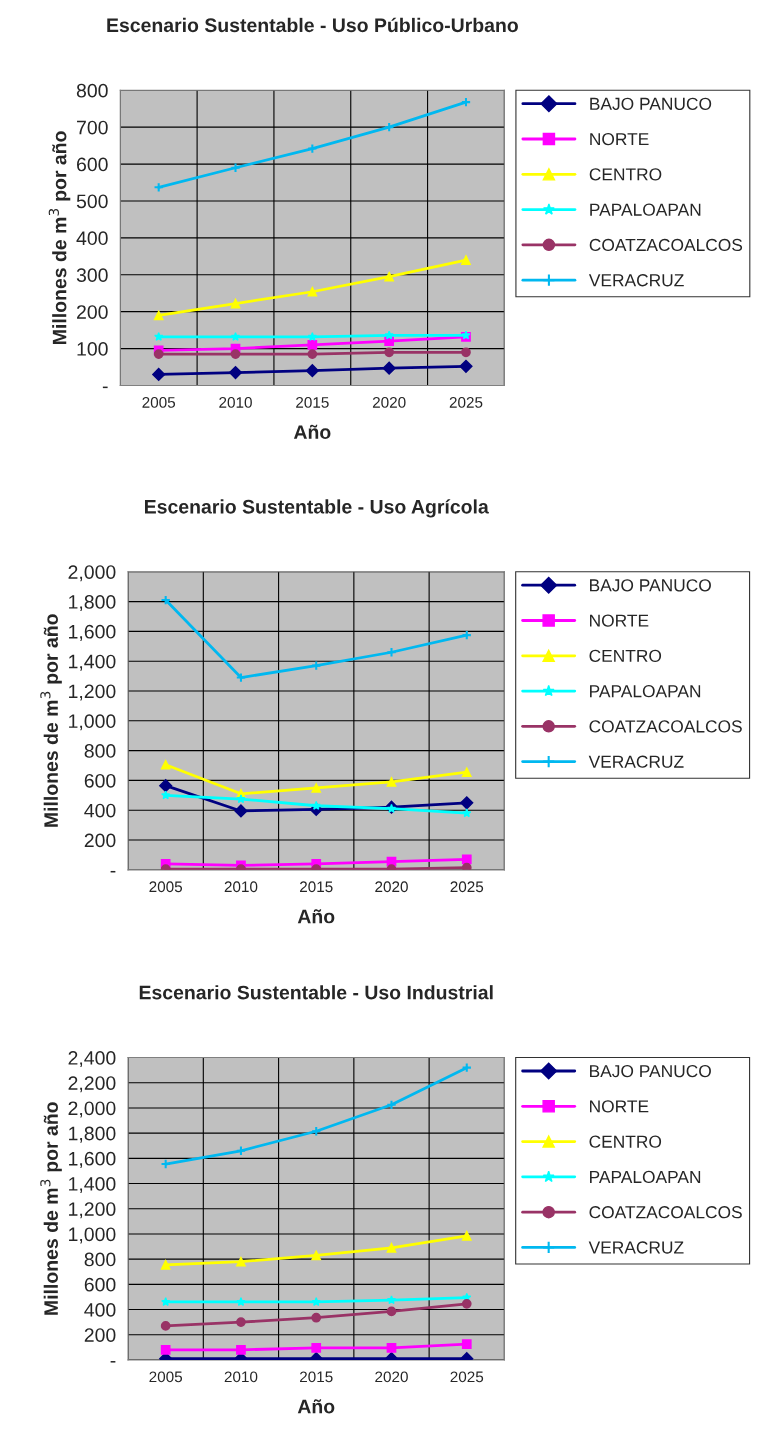 This screenshot has width=776, height=1433. What do you see at coordinates (312, 25) in the screenshot?
I see `chart-title: Escenario Sustentable - Uso Público-Urbano` at bounding box center [312, 25].